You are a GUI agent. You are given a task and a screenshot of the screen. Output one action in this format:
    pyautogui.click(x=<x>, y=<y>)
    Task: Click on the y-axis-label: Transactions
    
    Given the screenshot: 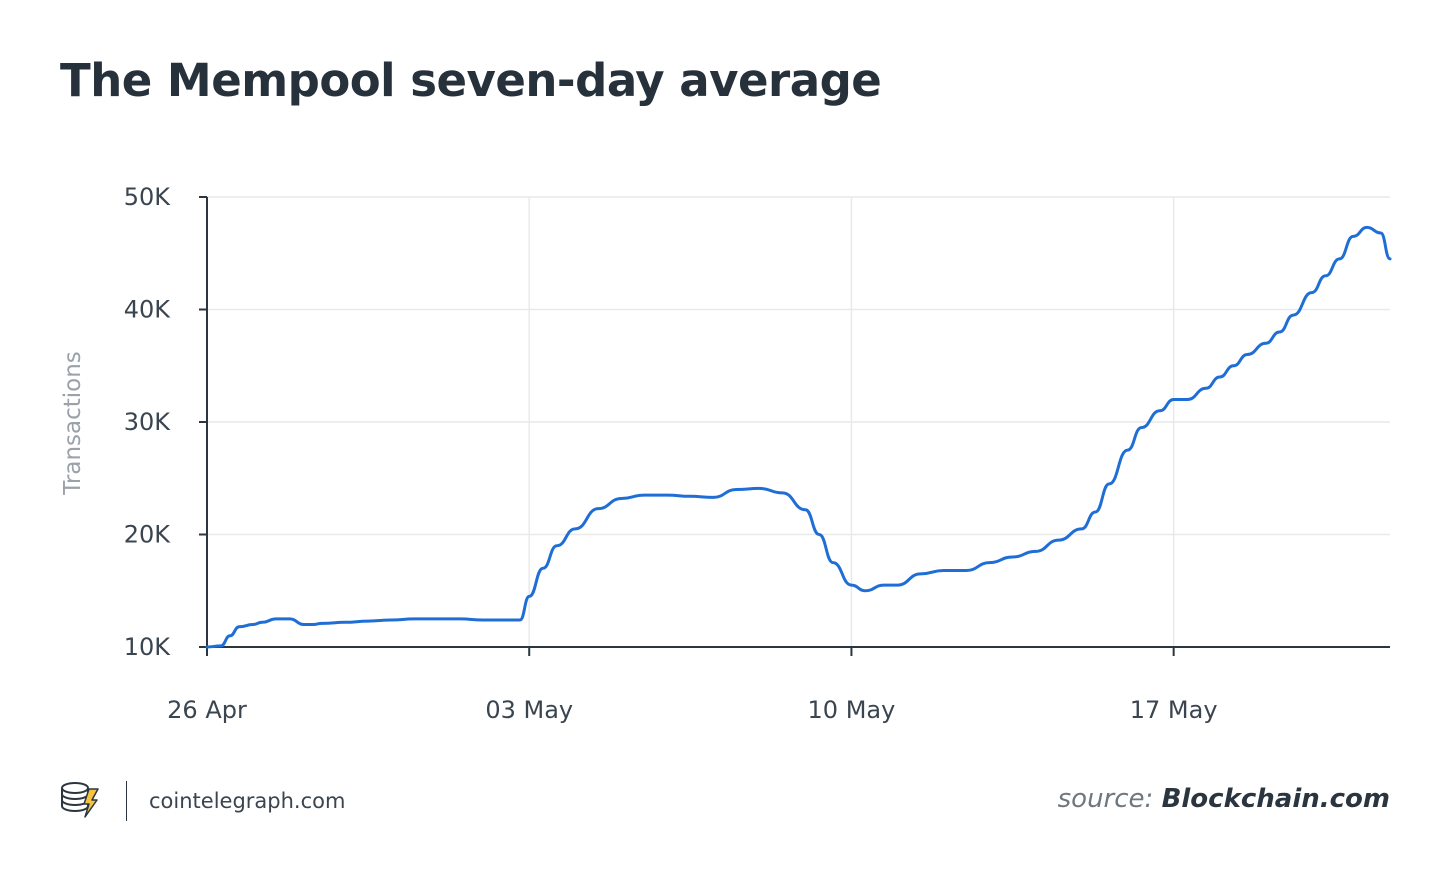 What is the action you would take?
    pyautogui.click(x=73, y=423)
    